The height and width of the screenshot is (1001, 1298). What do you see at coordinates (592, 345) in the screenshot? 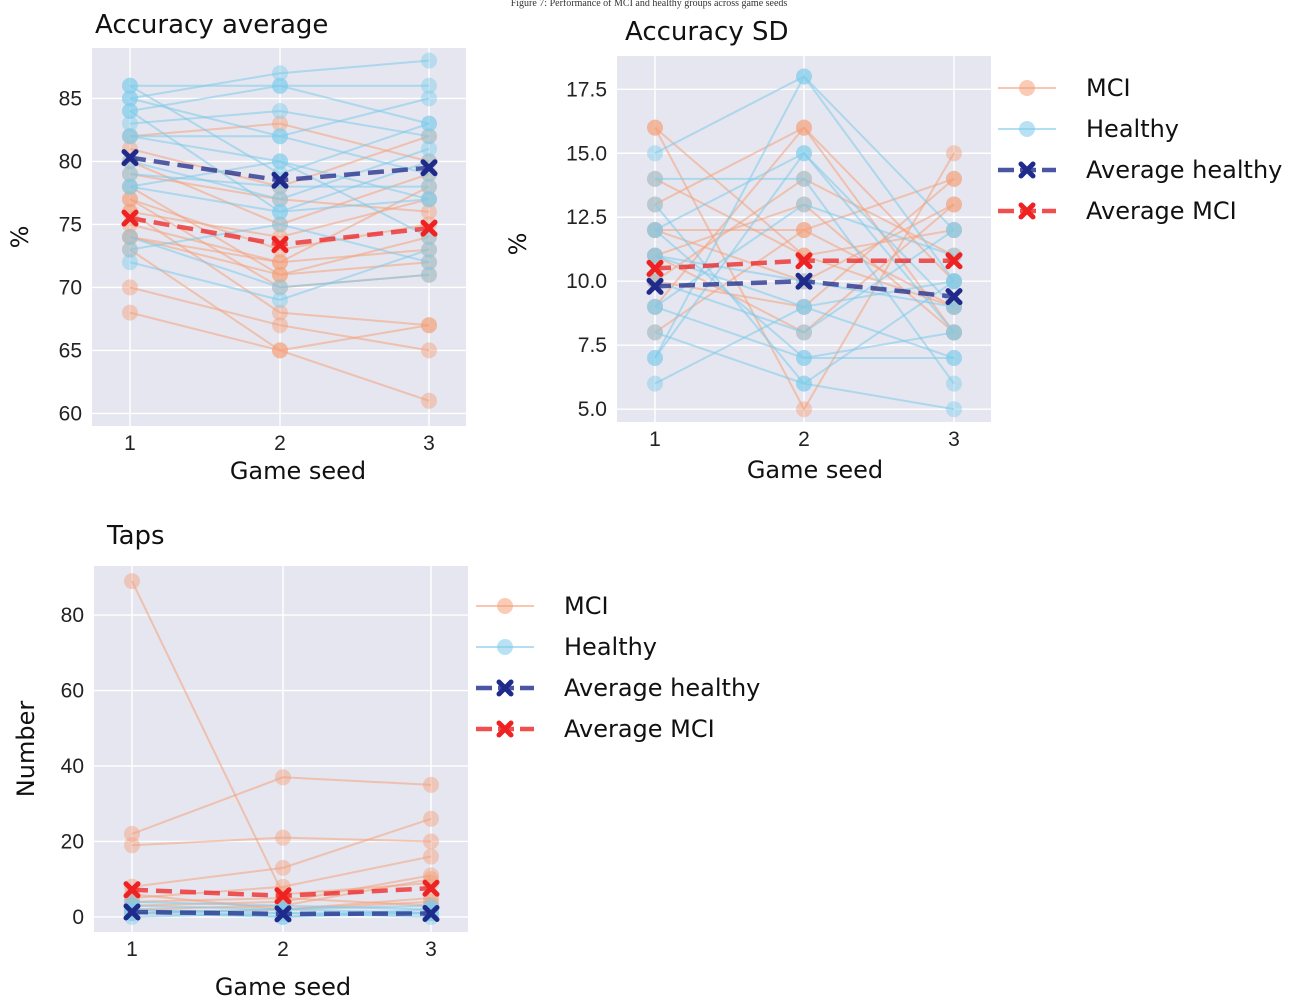
I see `y-tick-label: 7.5` at bounding box center [592, 345].